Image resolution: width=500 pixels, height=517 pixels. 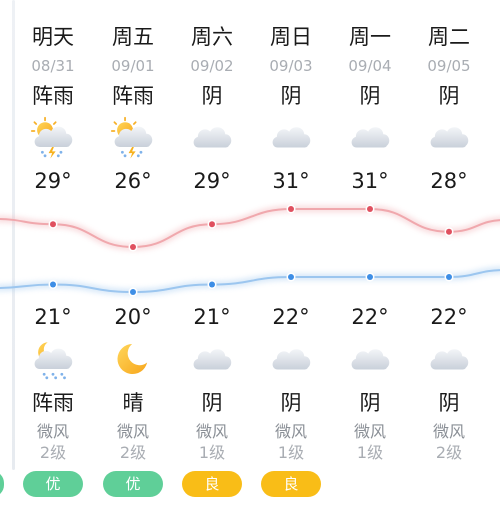 I want to click on day-label: 明天, so click(x=53, y=37).